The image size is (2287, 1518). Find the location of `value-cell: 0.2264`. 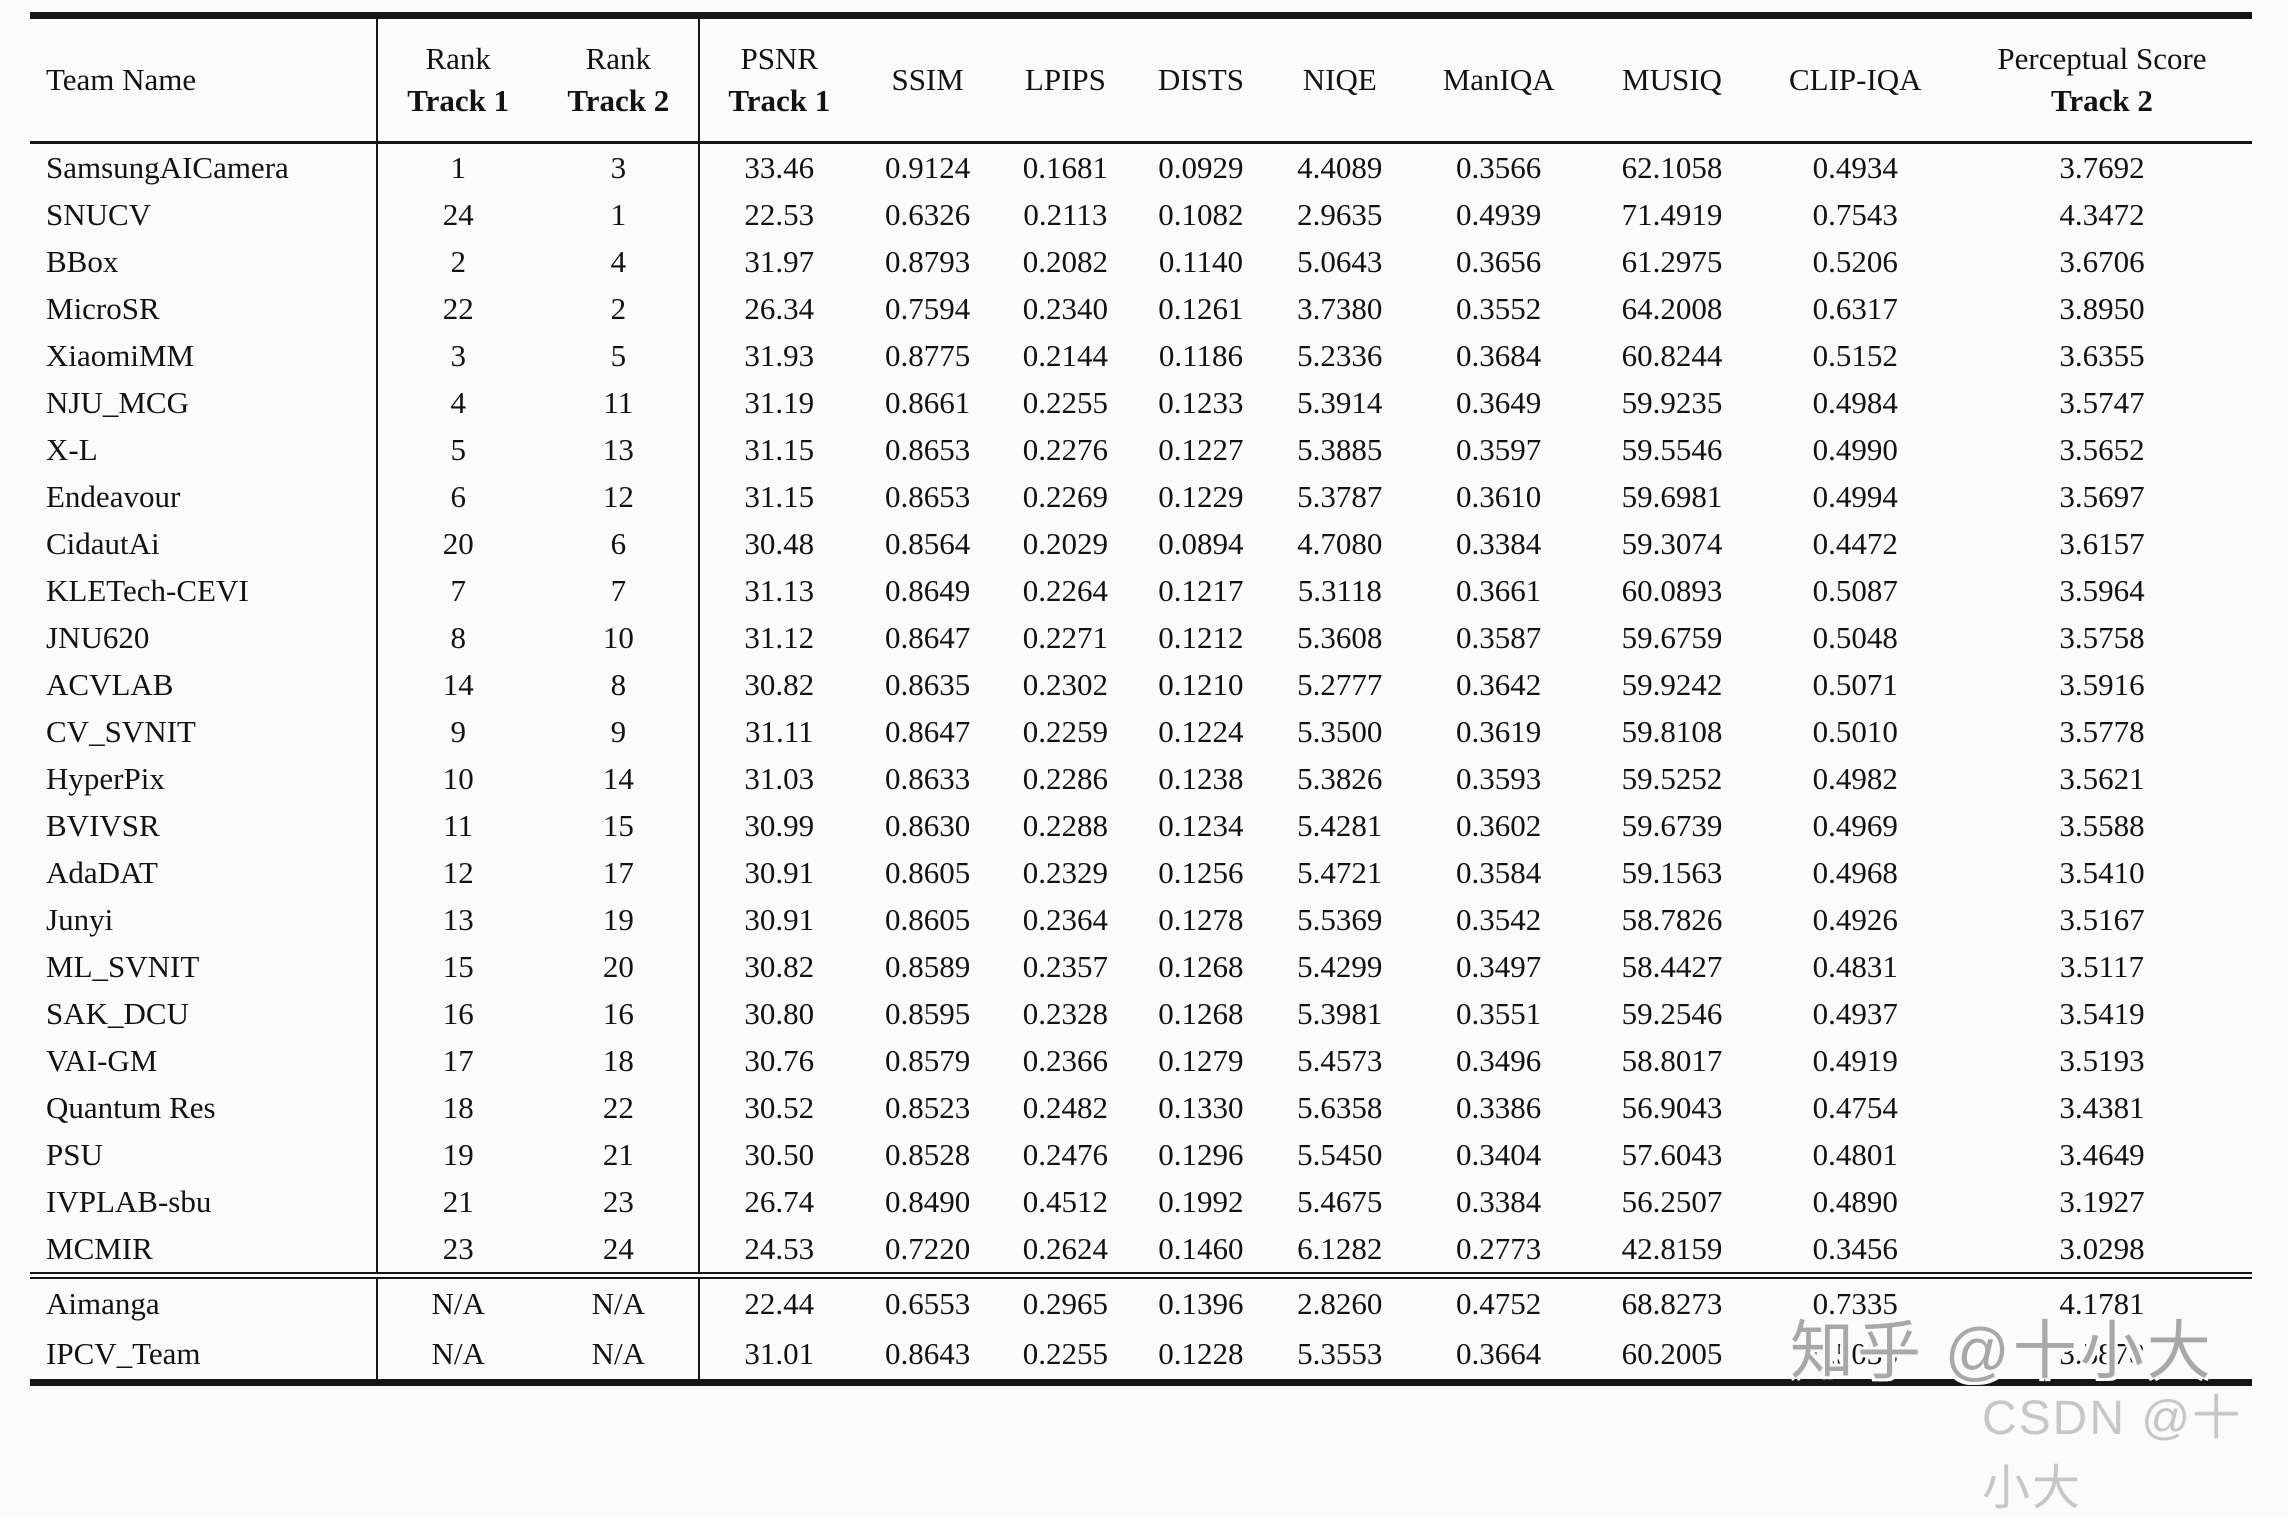

value-cell: 0.2264 is located at coordinates (1065, 590).